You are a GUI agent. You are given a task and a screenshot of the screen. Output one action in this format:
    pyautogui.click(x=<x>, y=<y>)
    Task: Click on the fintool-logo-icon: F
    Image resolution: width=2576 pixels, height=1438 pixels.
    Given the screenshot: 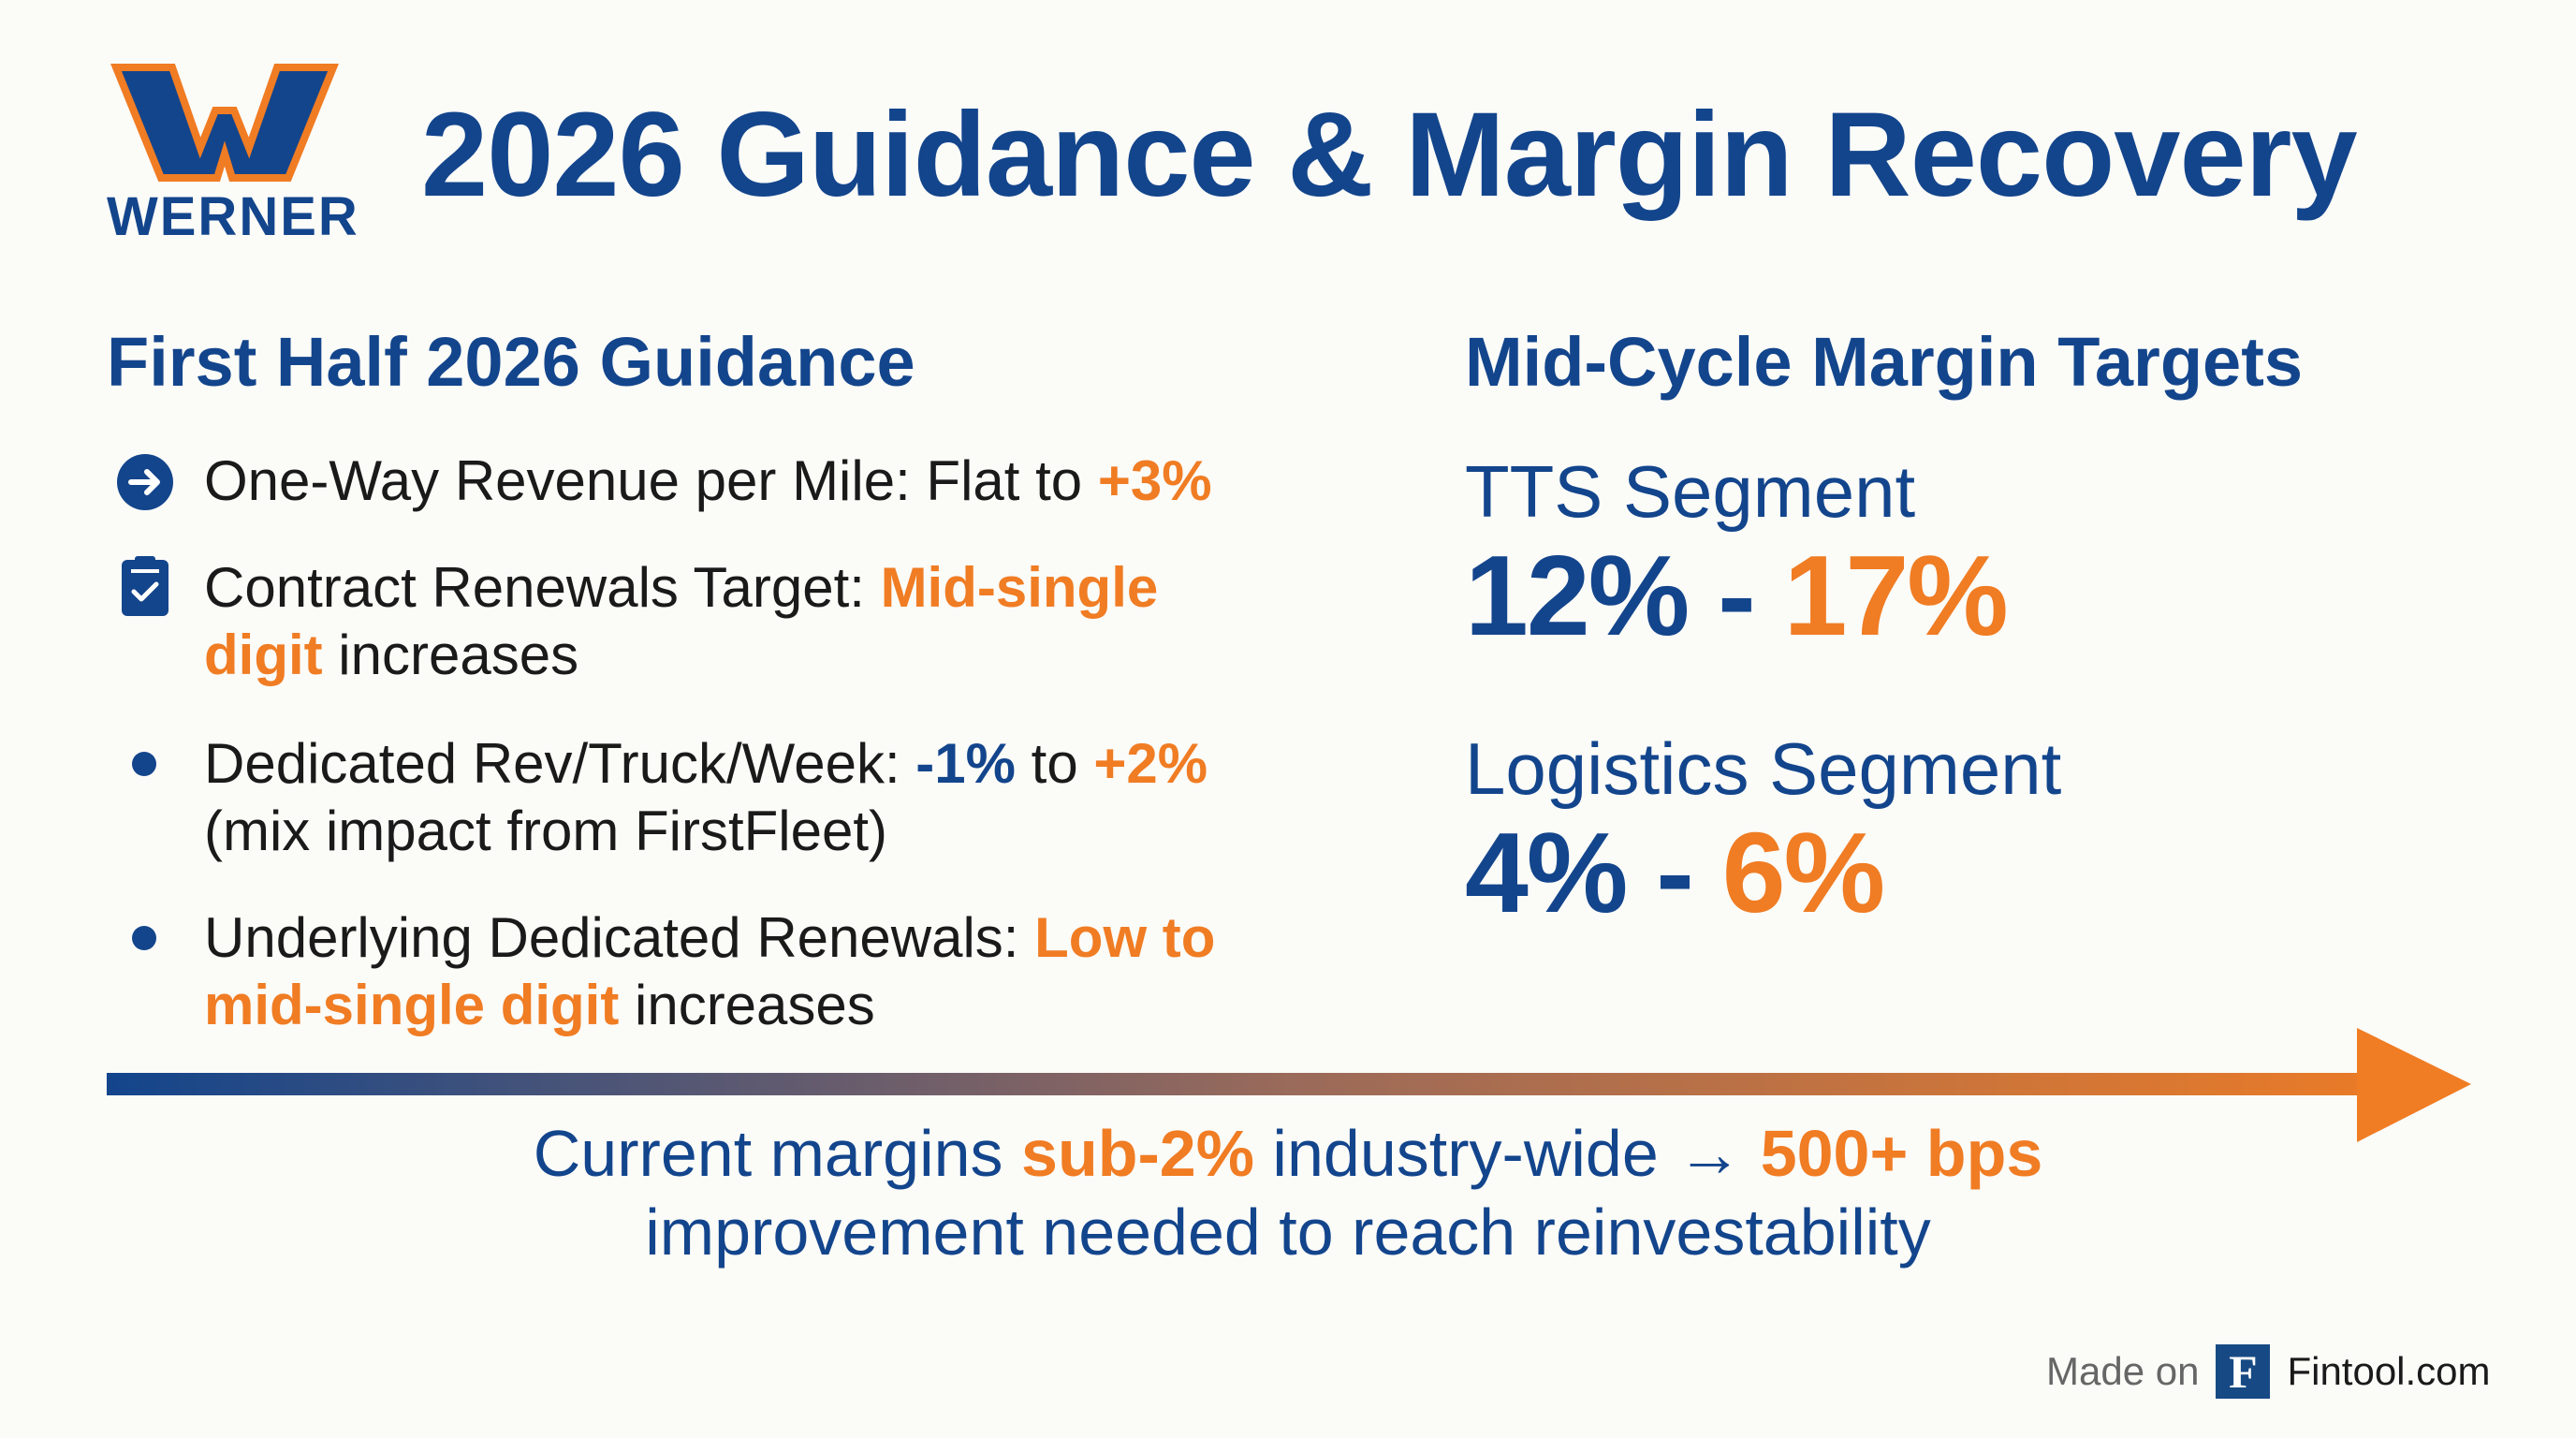 What is the action you would take?
    pyautogui.click(x=2243, y=1371)
    